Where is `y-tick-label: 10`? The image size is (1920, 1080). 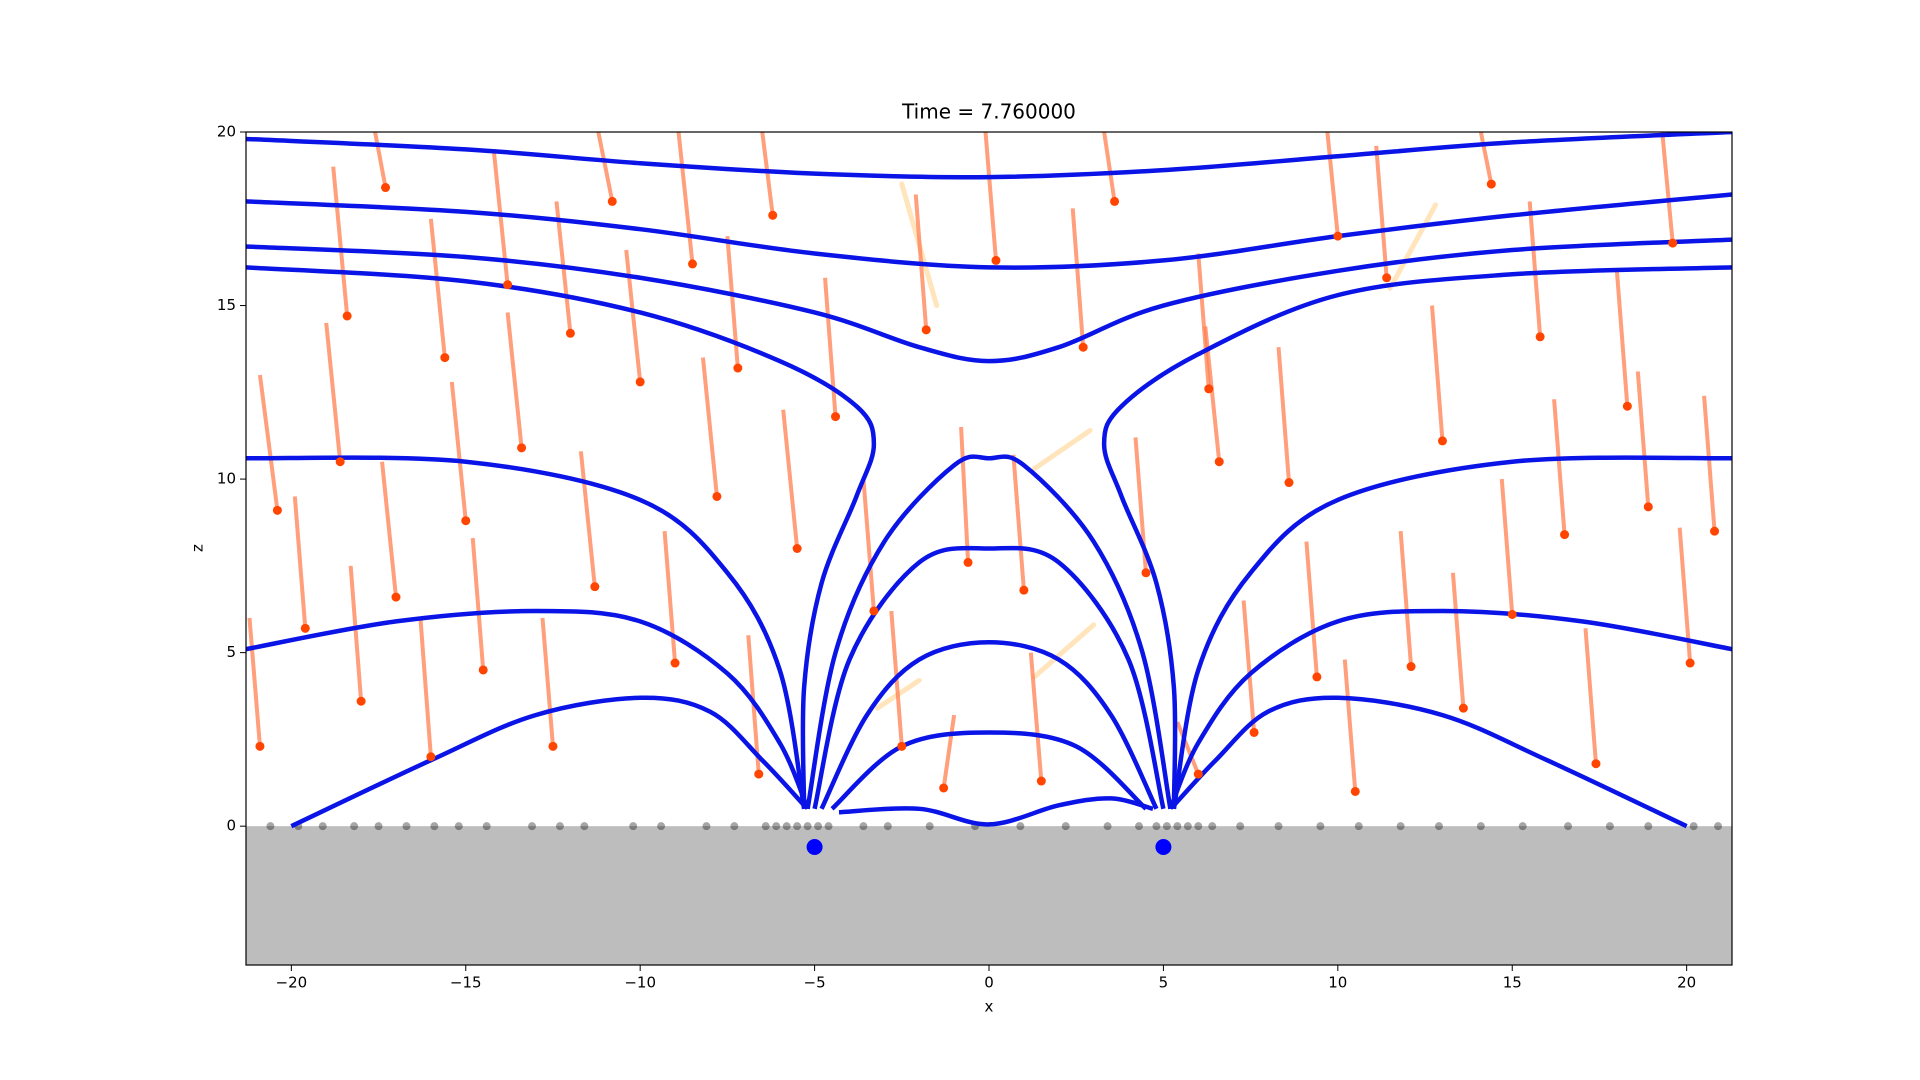 y-tick-label: 10 is located at coordinates (226, 479).